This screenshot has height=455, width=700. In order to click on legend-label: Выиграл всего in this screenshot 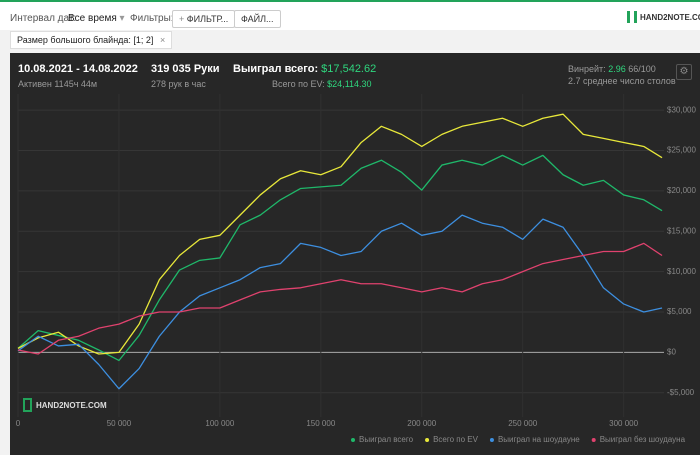, I will do `click(386, 439)`.